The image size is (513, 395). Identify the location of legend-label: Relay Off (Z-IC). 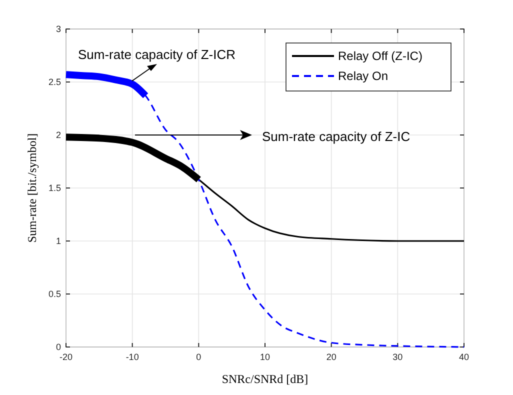
(380, 56).